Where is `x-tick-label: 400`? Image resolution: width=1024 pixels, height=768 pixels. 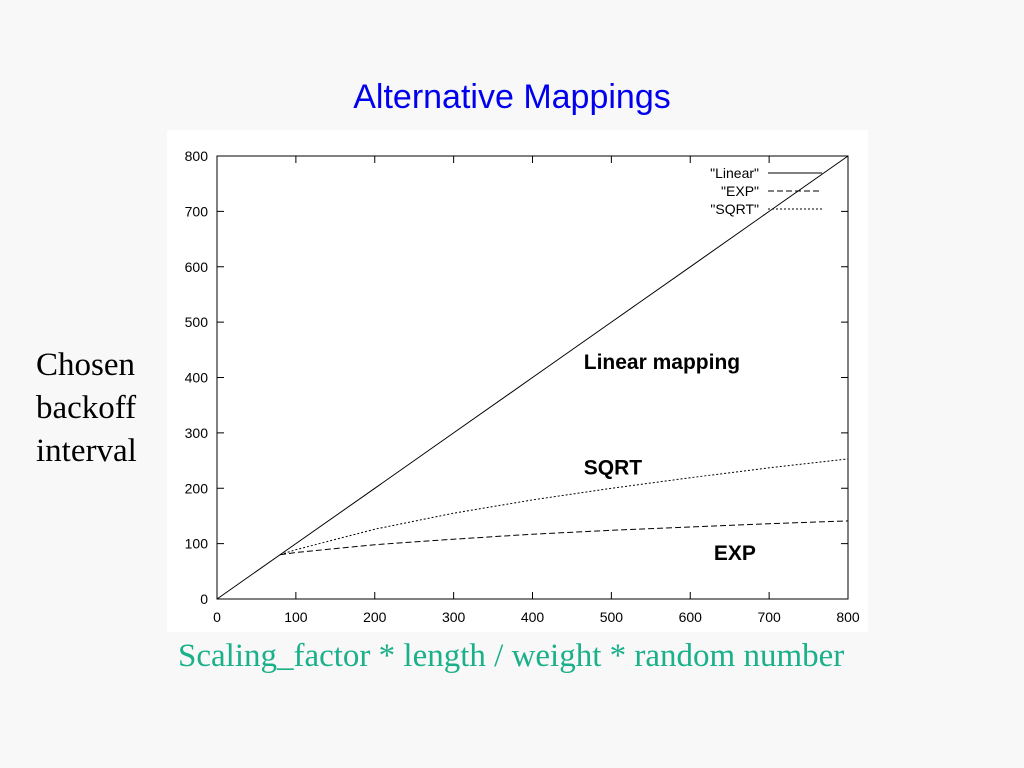
x-tick-label: 400 is located at coordinates (533, 617).